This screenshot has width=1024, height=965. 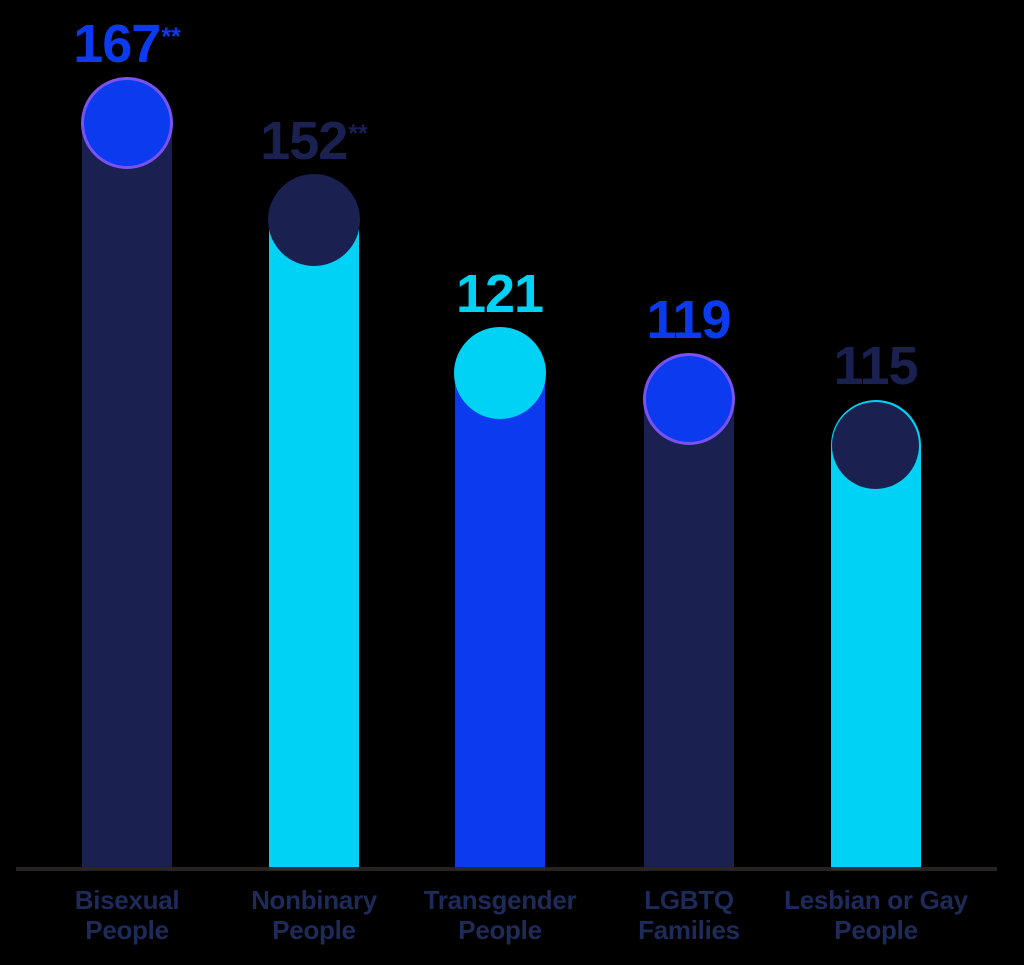 What do you see at coordinates (506, 869) in the screenshot?
I see `x-axis-line` at bounding box center [506, 869].